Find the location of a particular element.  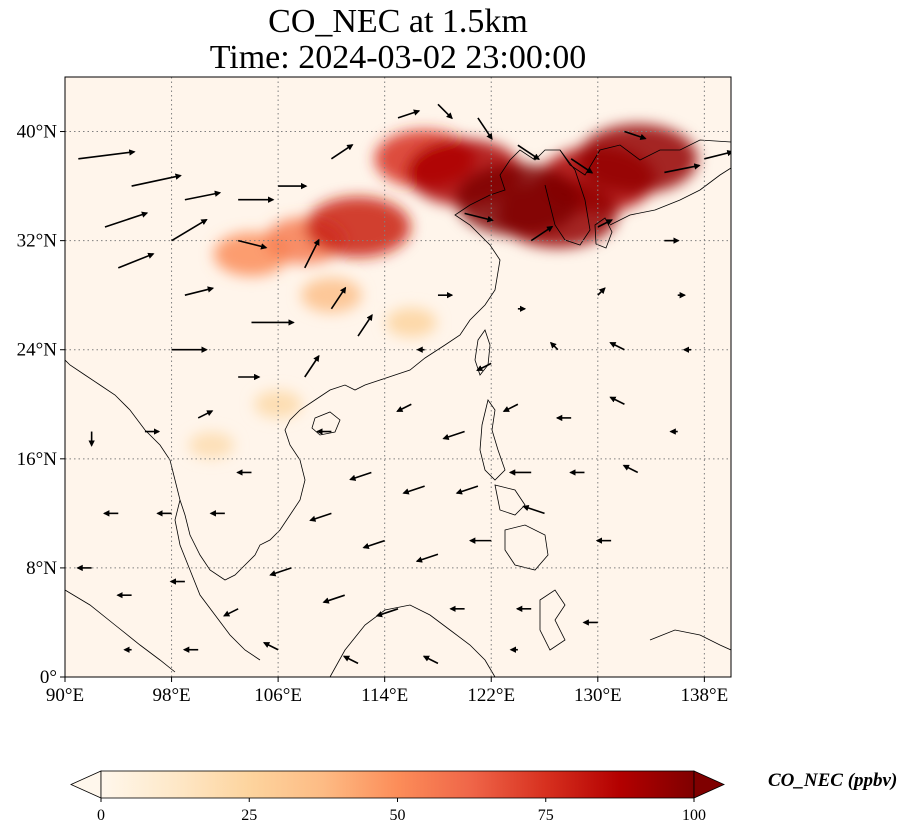

coastline-borneo is located at coordinates (412, 640).